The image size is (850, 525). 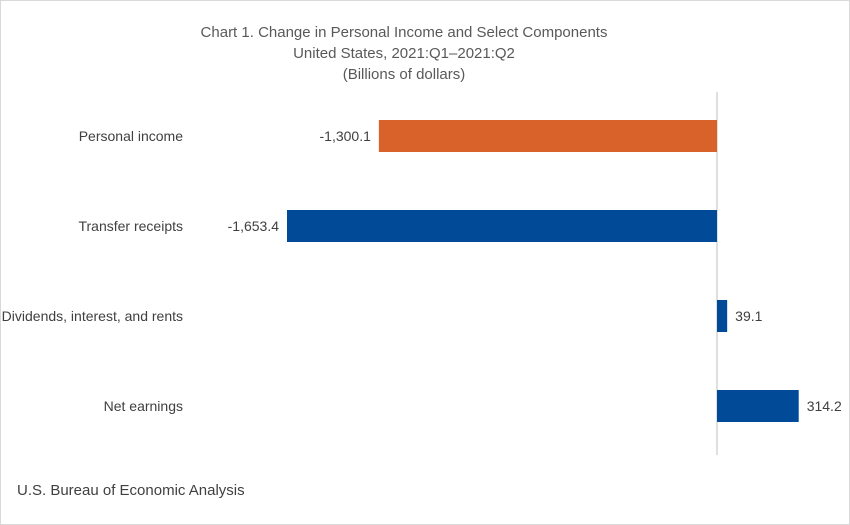 I want to click on category-label: Personal income, so click(x=131, y=136).